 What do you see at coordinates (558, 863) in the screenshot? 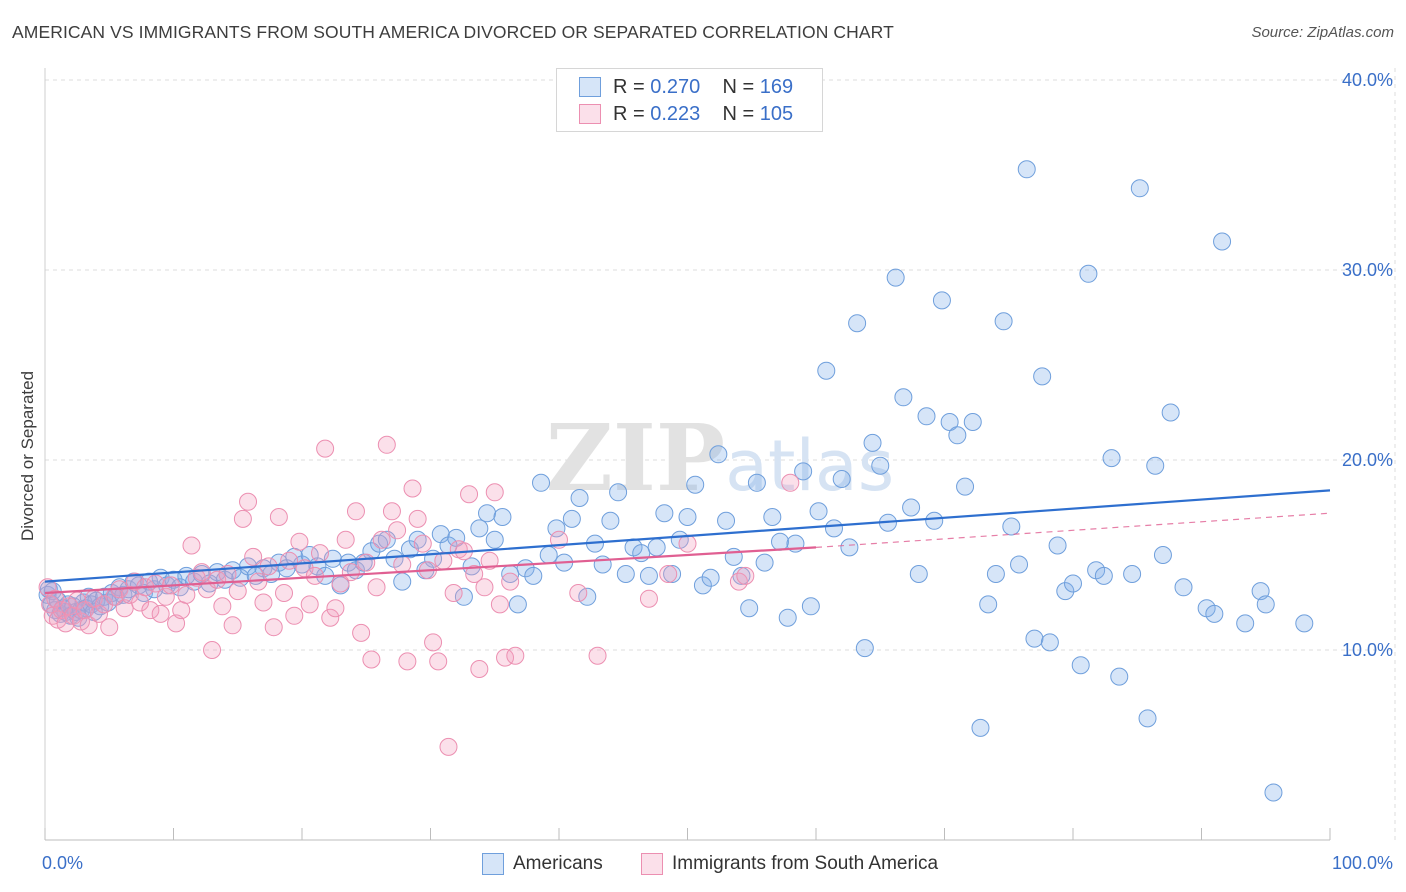
I see `legend-label-americans: Americans` at bounding box center [558, 863].